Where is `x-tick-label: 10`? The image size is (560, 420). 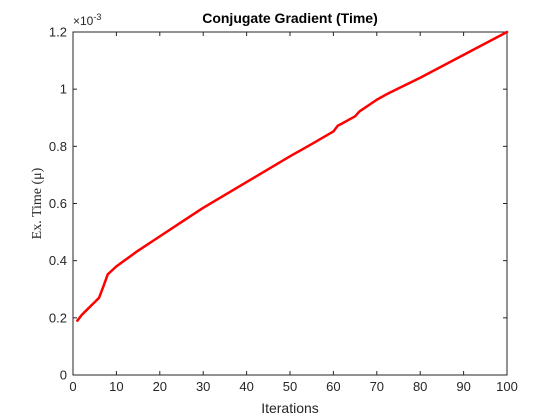 x-tick-label: 10 is located at coordinates (116, 386).